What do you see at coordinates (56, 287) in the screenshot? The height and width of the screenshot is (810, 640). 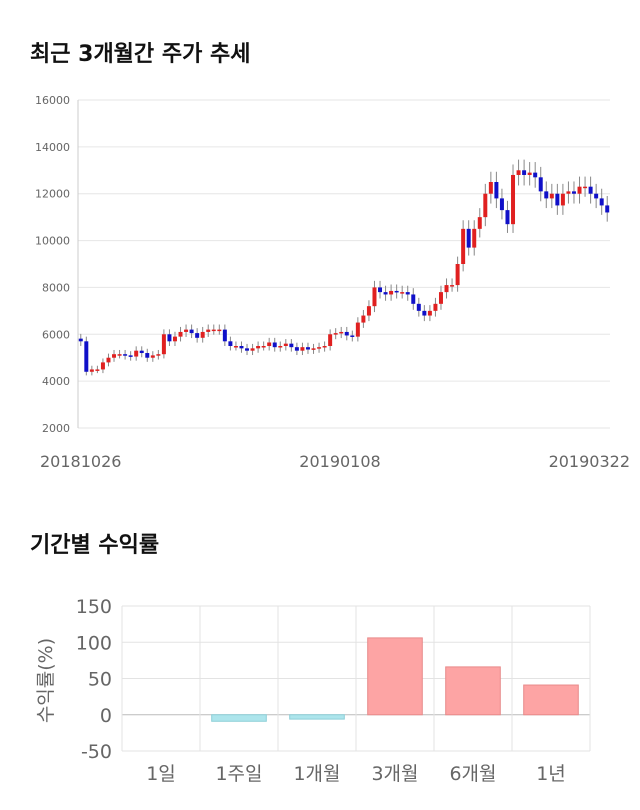 I see `y-tick-label: 8000` at bounding box center [56, 287].